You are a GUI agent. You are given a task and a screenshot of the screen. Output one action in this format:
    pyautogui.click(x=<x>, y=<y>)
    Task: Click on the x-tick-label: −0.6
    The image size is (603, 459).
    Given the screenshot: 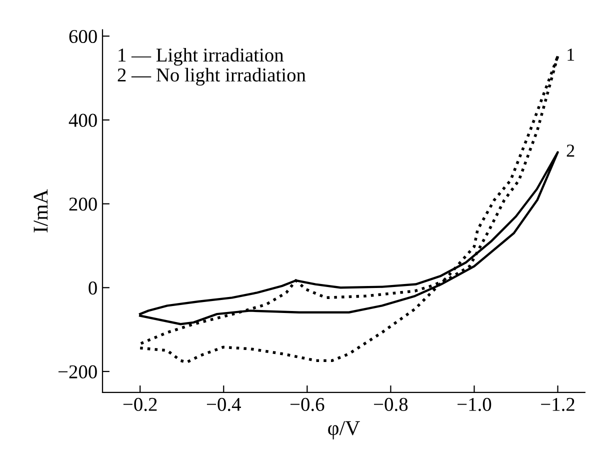 What is the action you would take?
    pyautogui.click(x=307, y=405)
    